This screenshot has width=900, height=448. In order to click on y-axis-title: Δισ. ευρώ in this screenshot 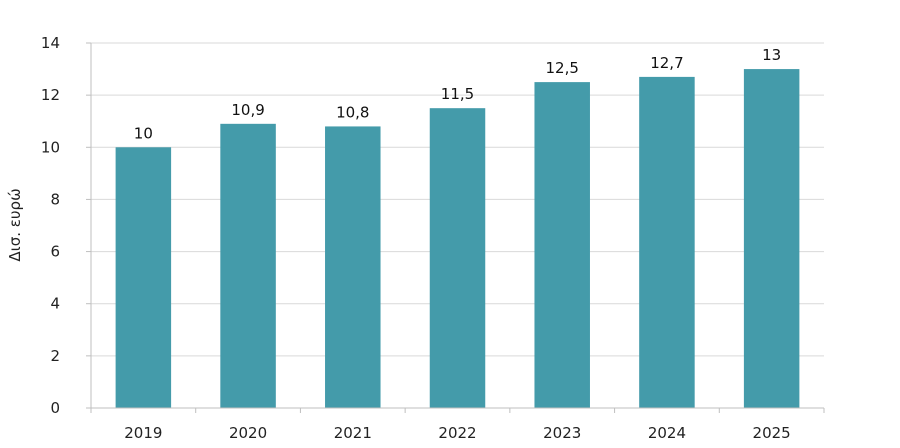, I will do `click(15, 224)`.